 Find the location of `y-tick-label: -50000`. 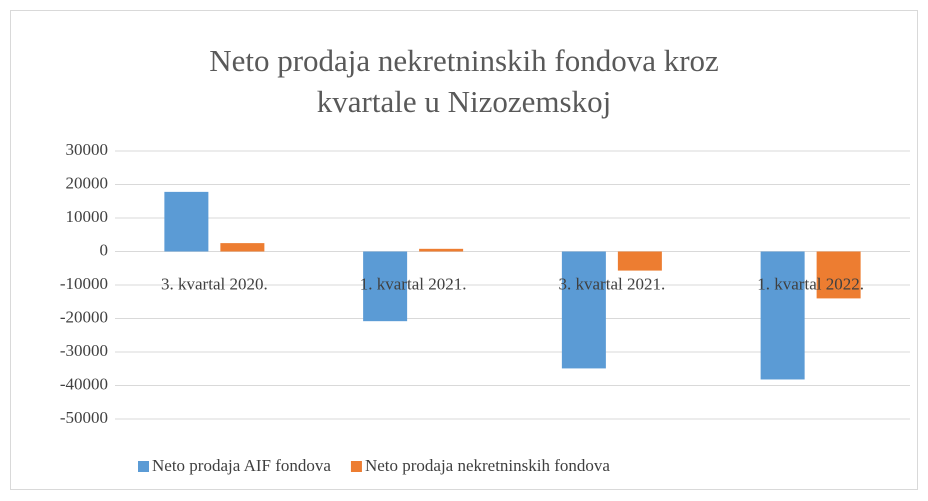

y-tick-label: -50000 is located at coordinates (84, 417).